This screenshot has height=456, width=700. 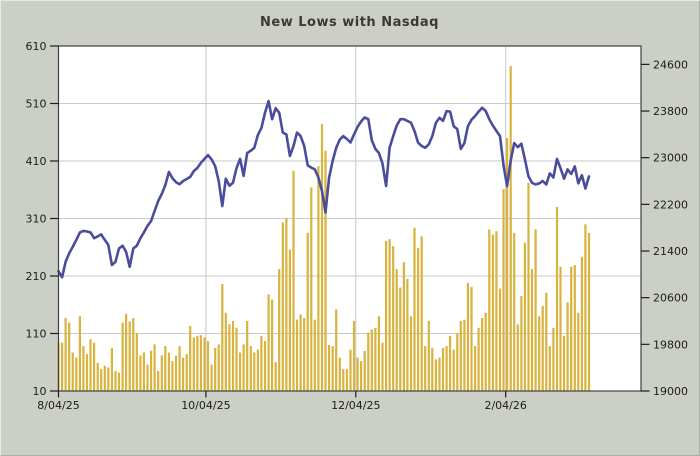 I want to click on svg-text: 10, so click(x=40, y=391).